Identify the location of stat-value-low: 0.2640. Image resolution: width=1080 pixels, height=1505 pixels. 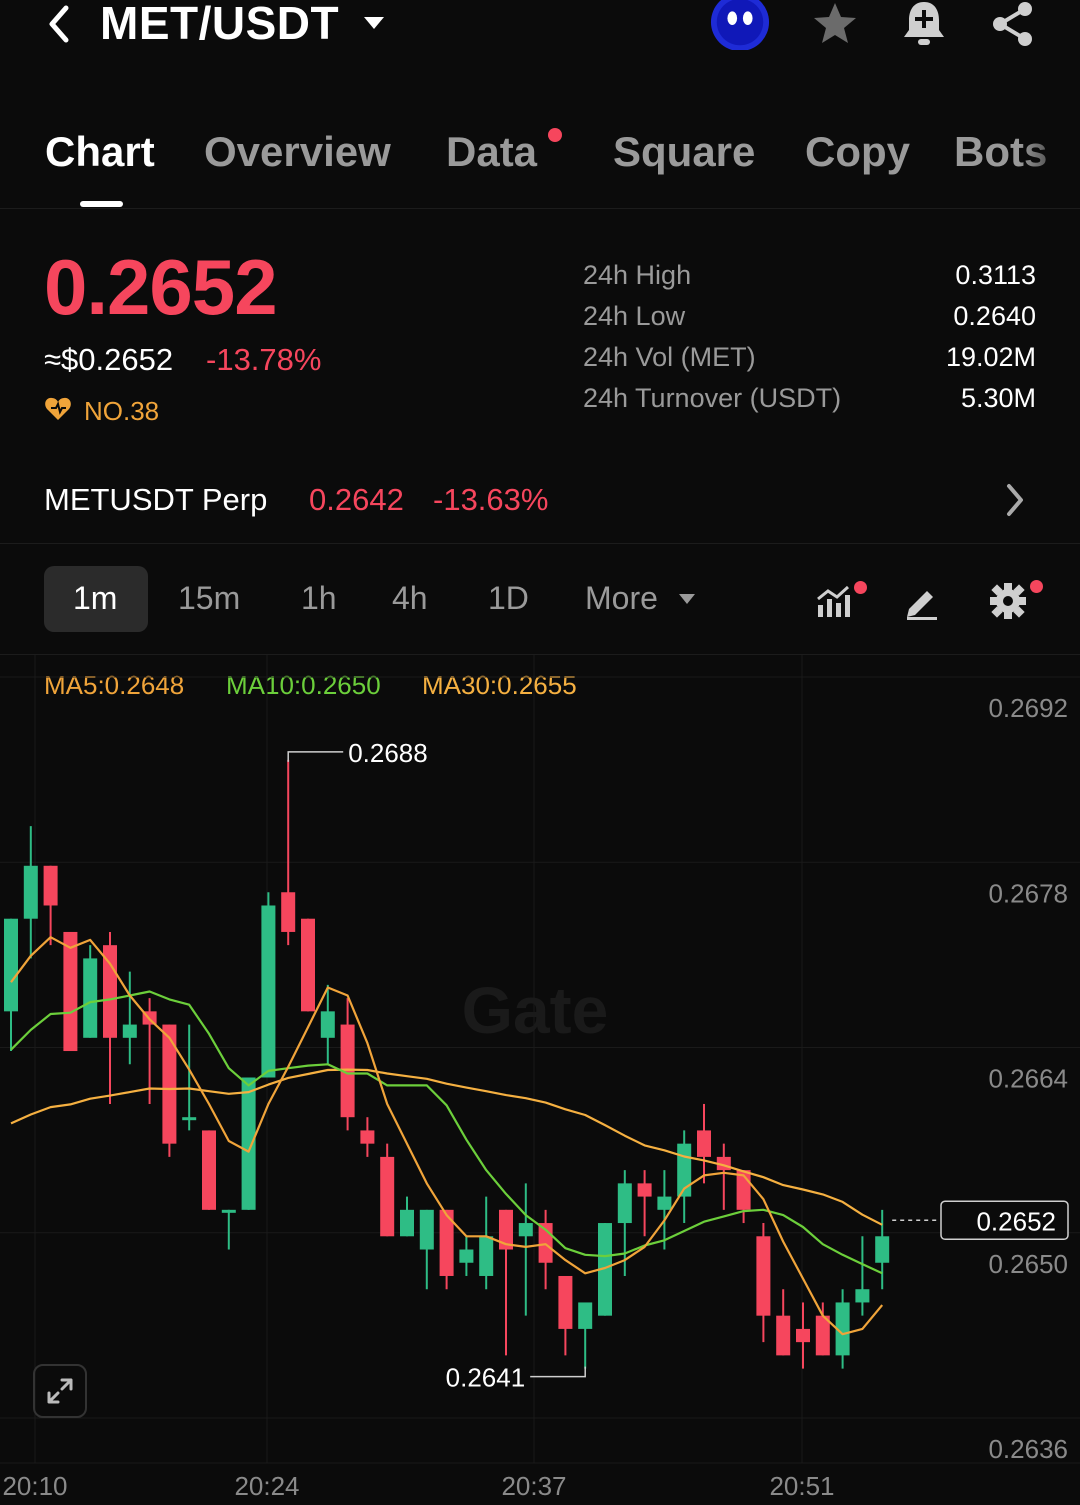
(994, 316).